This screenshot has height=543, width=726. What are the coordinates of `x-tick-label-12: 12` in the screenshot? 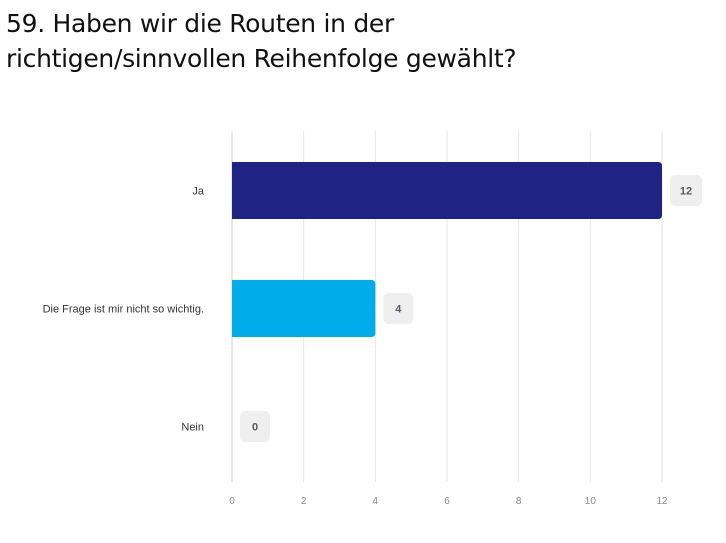 It's located at (662, 501).